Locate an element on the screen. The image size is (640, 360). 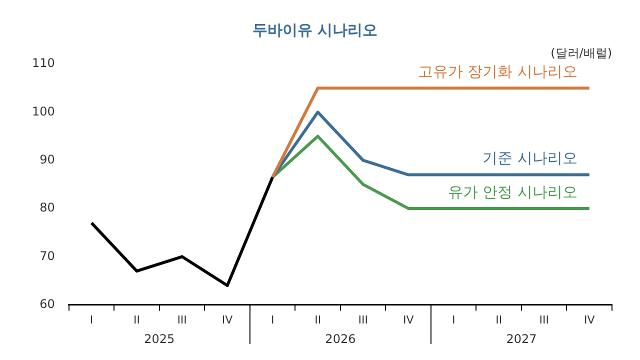
text: 2025 is located at coordinates (159, 339).